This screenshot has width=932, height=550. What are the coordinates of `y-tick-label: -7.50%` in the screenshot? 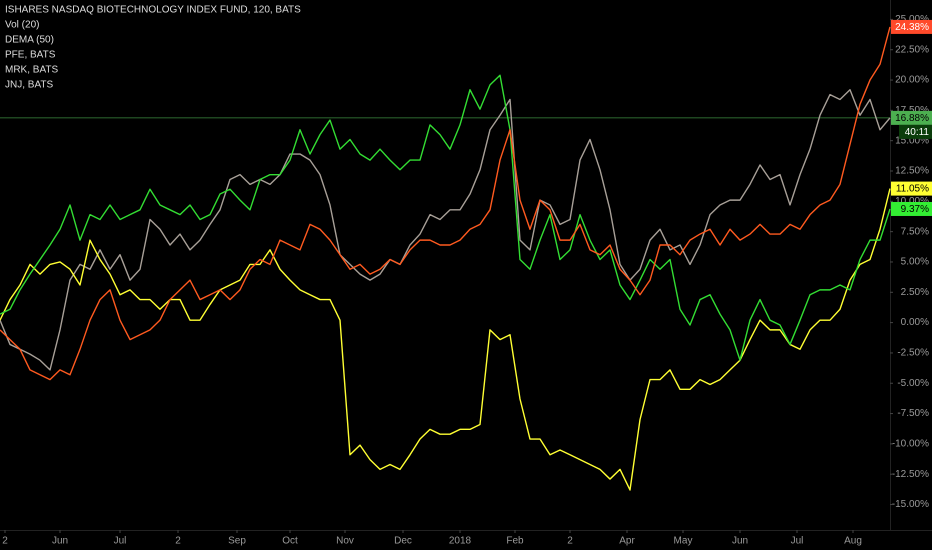 It's located at (913, 413).